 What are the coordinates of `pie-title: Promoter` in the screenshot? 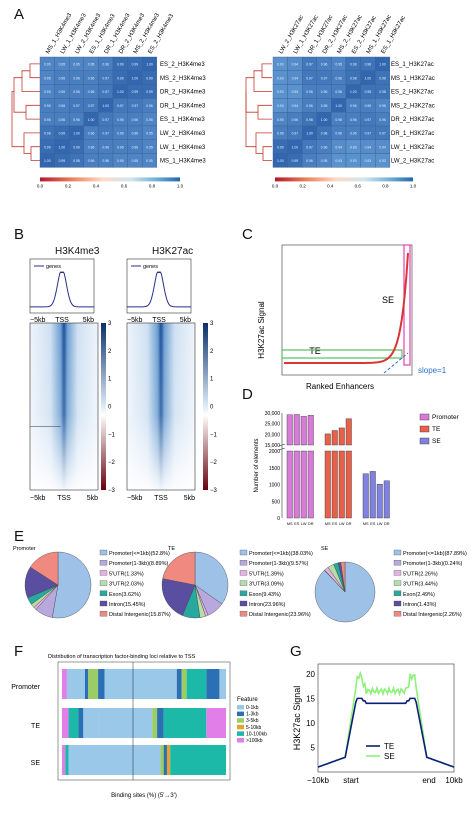 It's located at (24, 549).